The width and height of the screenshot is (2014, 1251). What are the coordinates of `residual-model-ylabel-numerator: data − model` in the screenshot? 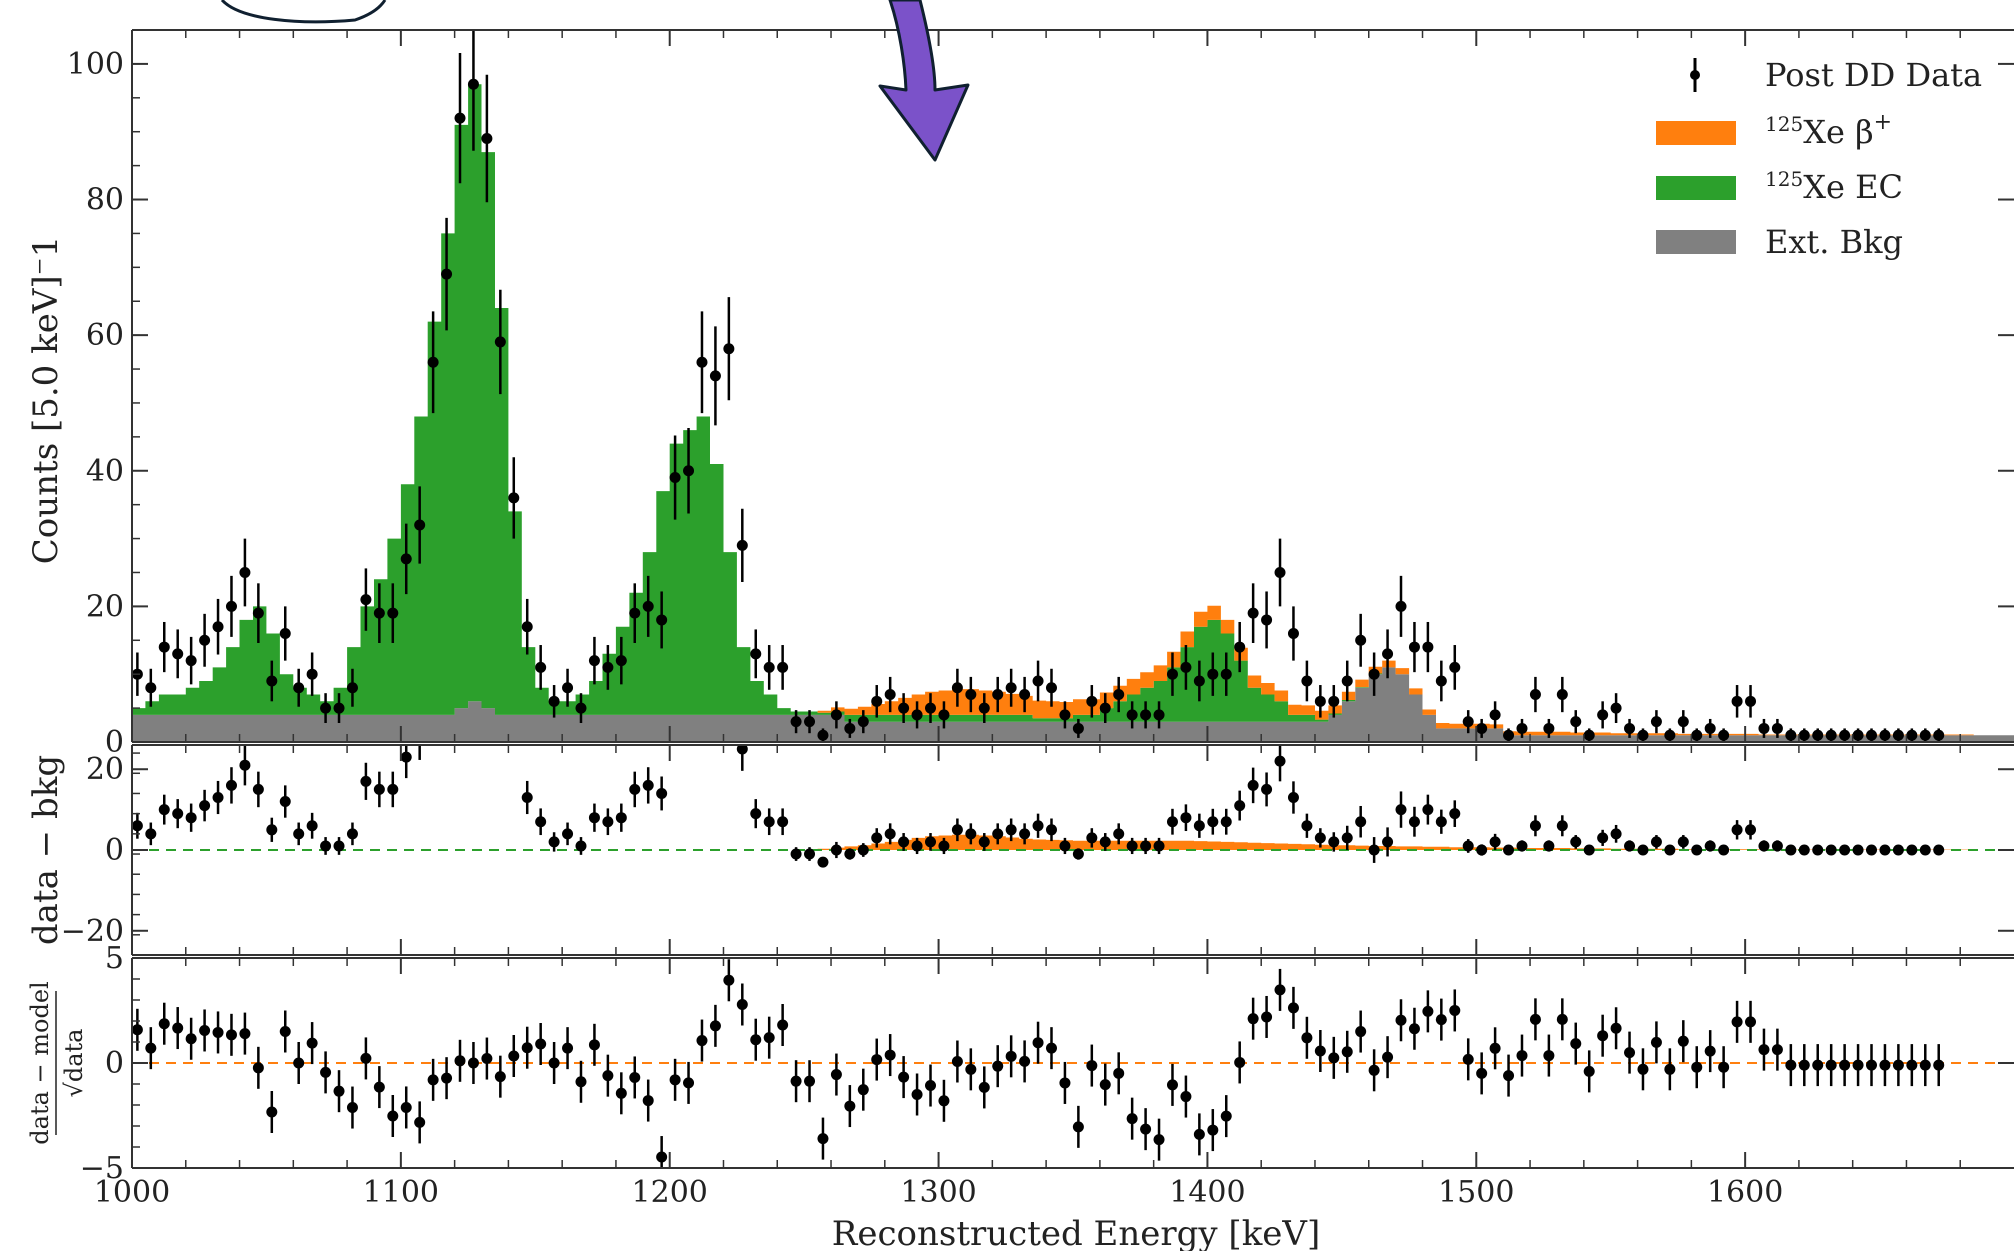 It's located at (40, 1062).